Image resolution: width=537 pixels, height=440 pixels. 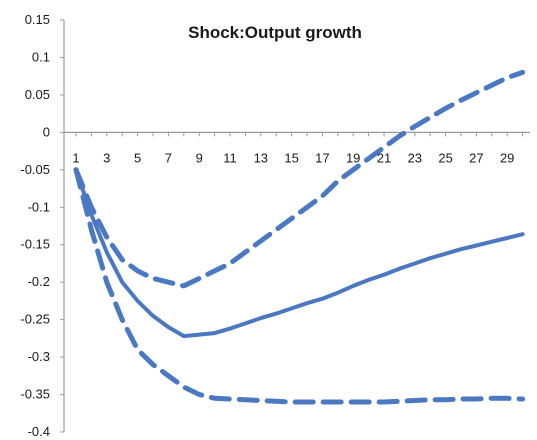 I want to click on y-tick-label: 0.15, so click(x=37, y=19).